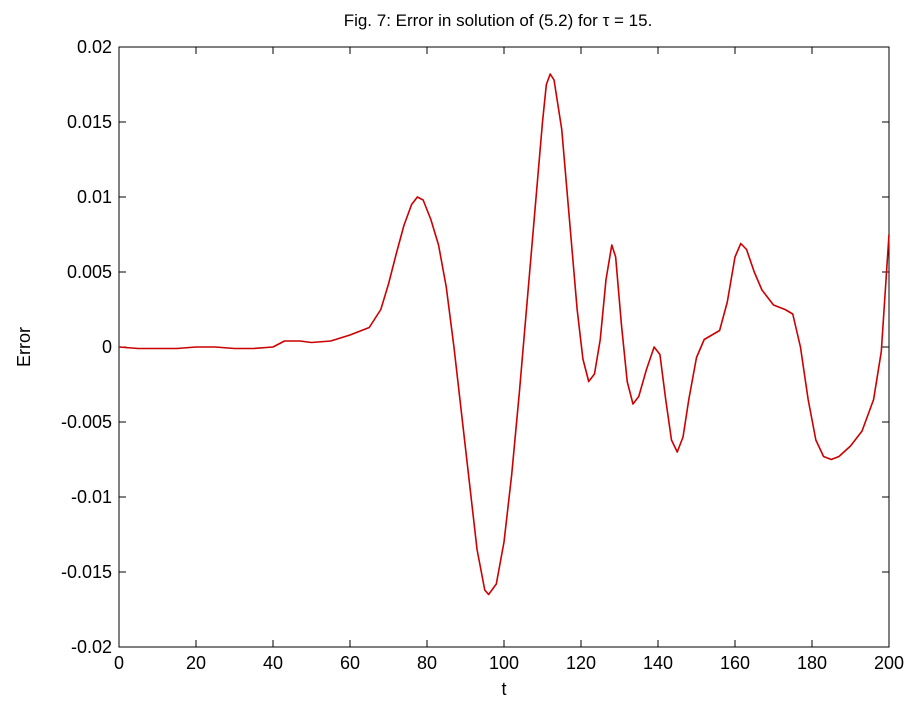  What do you see at coordinates (91, 647) in the screenshot?
I see `y-tick-label: -0.02` at bounding box center [91, 647].